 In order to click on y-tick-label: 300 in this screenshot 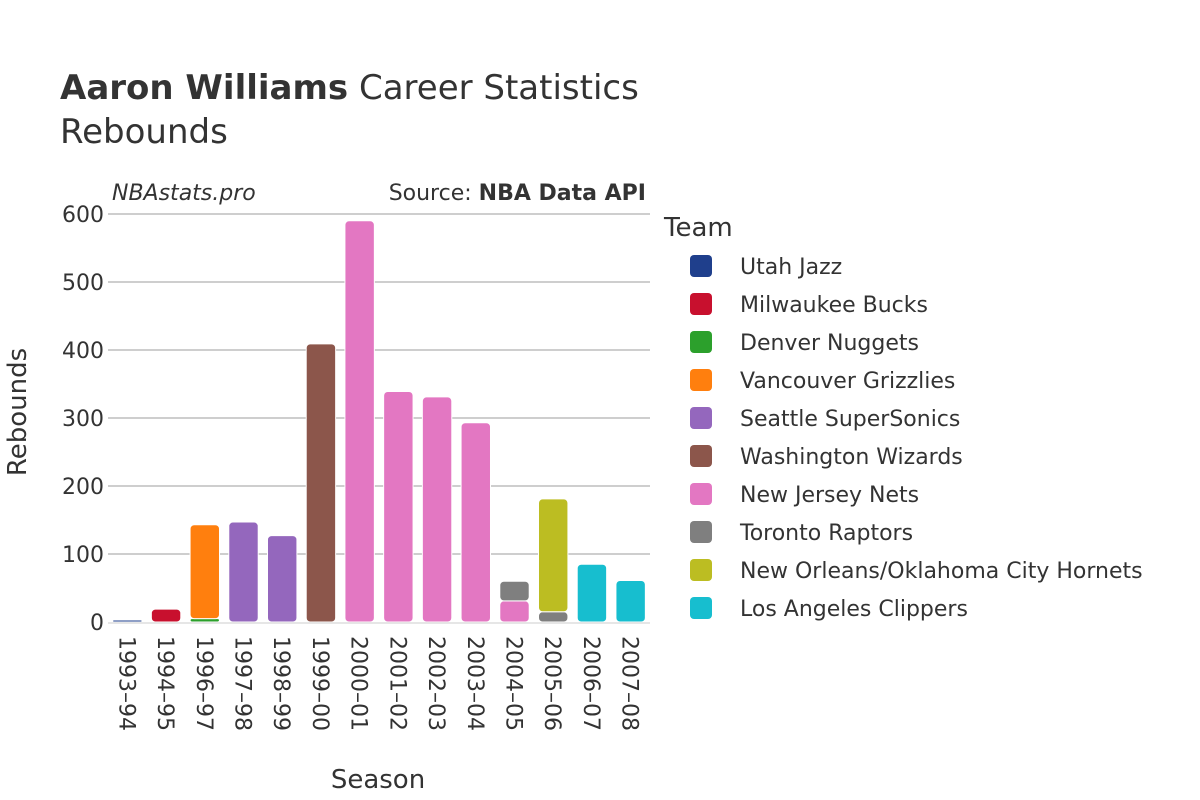, I will do `click(83, 419)`.